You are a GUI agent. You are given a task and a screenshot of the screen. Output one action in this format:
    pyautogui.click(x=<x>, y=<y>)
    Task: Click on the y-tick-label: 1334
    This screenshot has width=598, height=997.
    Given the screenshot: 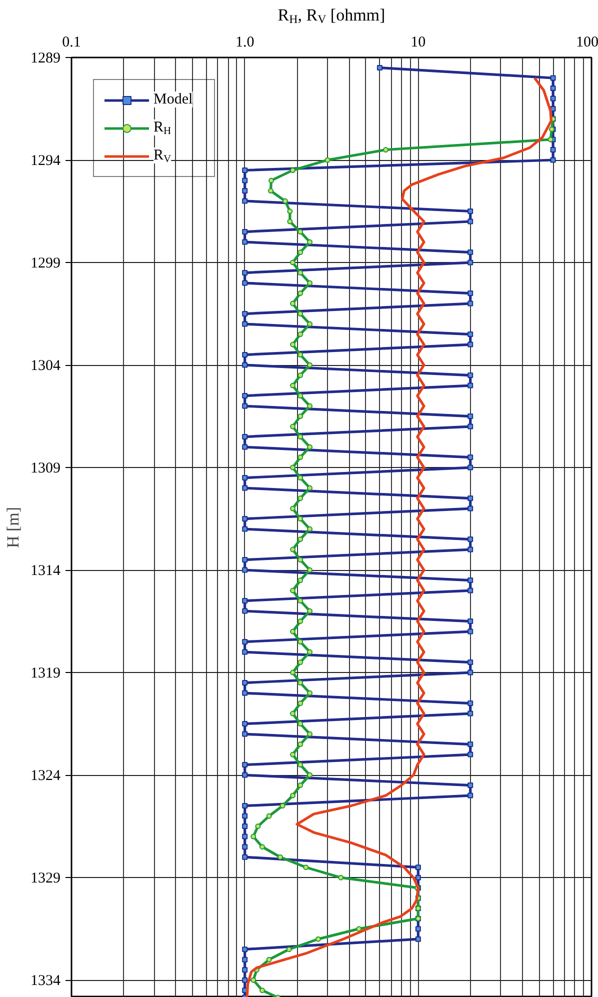 What is the action you would take?
    pyautogui.click(x=45, y=981)
    